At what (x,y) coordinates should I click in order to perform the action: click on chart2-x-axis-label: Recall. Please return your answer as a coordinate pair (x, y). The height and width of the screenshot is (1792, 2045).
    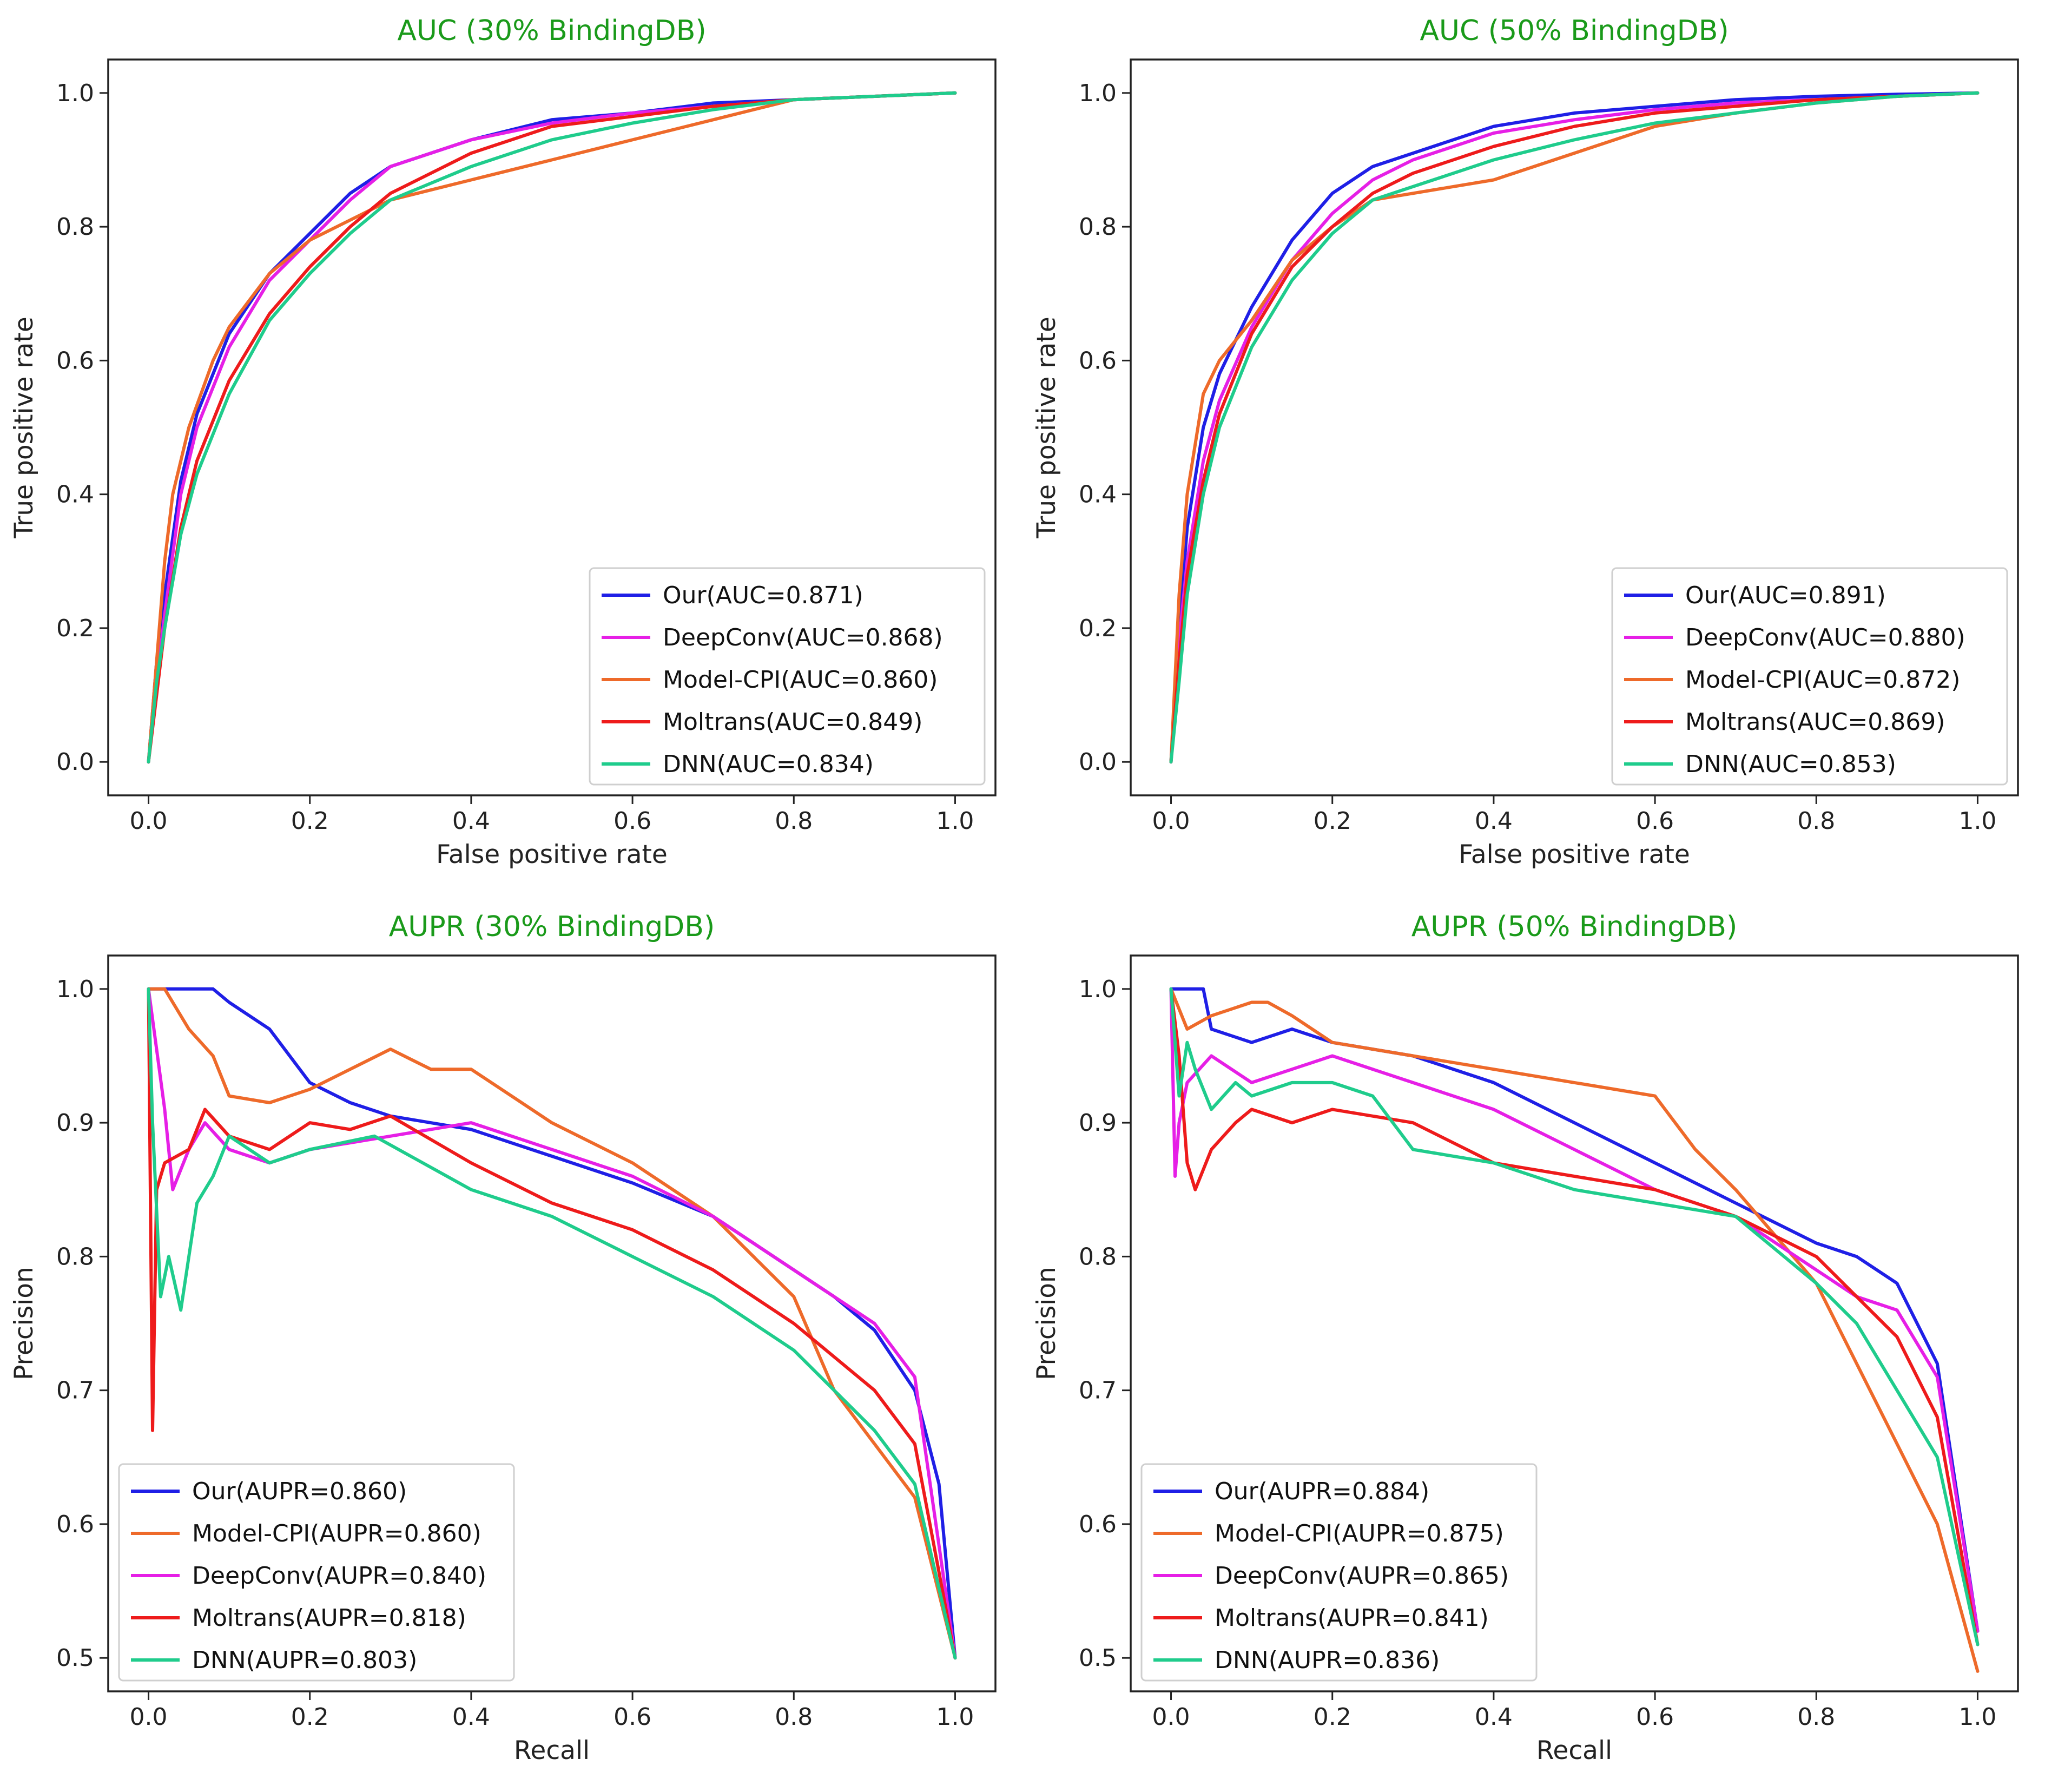
    Looking at the image, I should click on (552, 1750).